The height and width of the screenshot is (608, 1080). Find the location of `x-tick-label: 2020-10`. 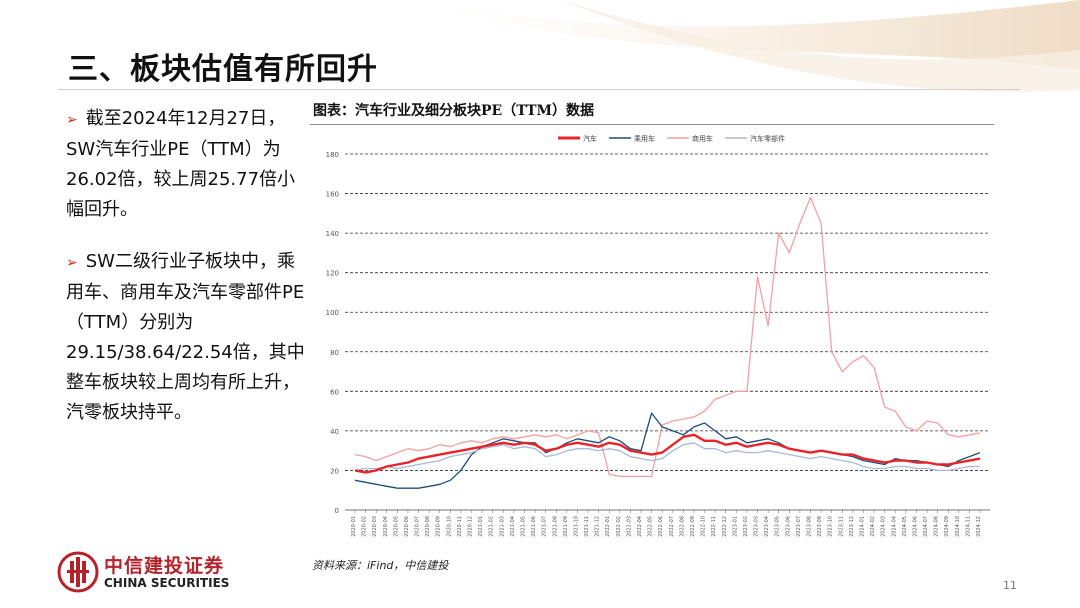

x-tick-label: 2020-10 is located at coordinates (449, 526).